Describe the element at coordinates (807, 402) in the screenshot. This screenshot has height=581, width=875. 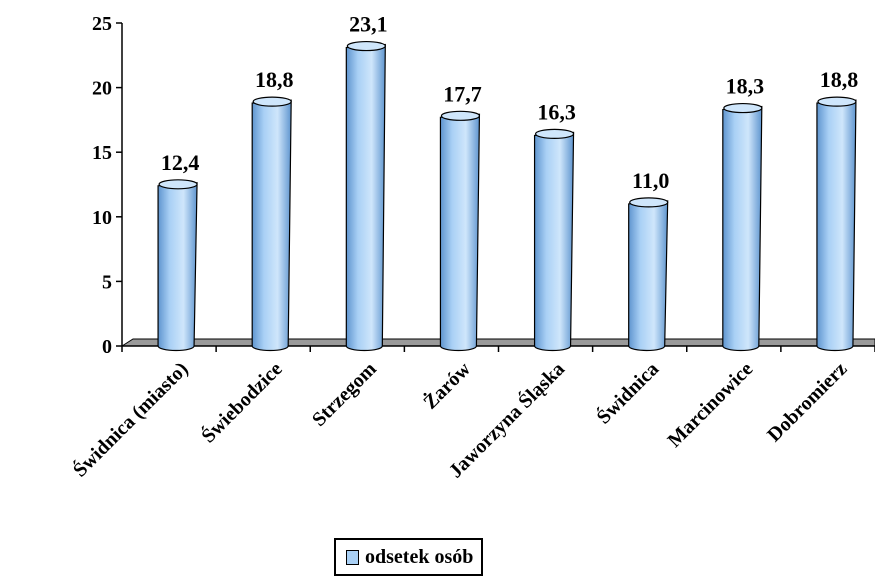
I see `category-label: Dobromierz` at that location.